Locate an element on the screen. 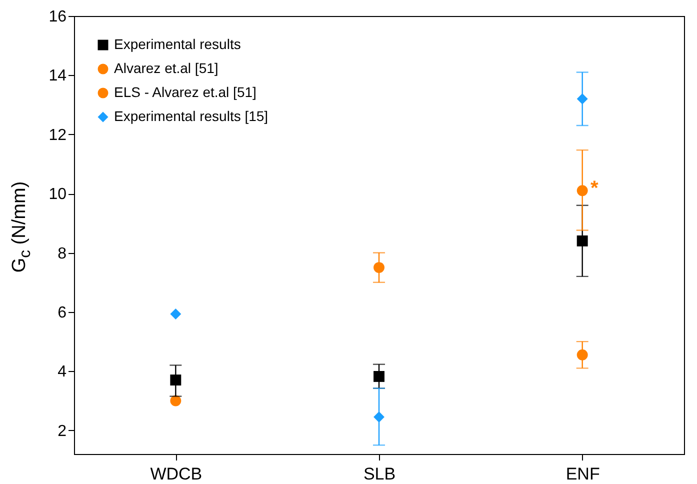 This screenshot has height=484, width=697. y-tick-label: 12 is located at coordinates (57, 135).